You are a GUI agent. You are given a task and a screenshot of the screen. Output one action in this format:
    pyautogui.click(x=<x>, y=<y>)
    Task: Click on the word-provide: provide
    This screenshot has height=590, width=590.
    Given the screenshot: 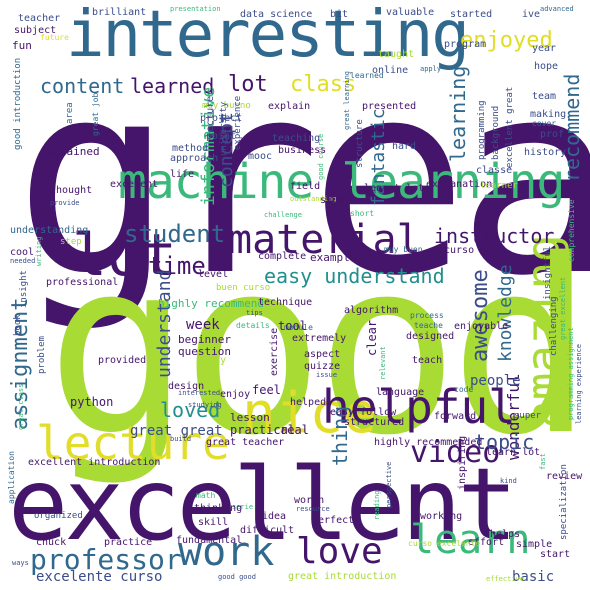 What is the action you would take?
    pyautogui.click(x=65, y=203)
    